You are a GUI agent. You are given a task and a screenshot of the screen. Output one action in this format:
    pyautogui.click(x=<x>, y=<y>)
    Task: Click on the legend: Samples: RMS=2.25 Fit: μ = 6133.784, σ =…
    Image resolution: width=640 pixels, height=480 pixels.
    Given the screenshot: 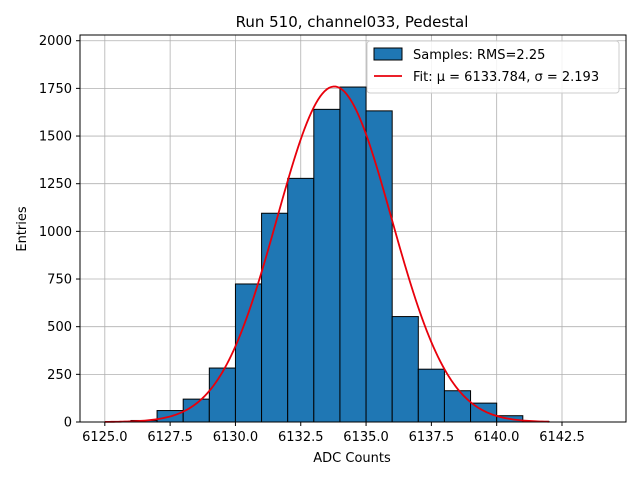 What is the action you would take?
    pyautogui.click(x=493, y=67)
    